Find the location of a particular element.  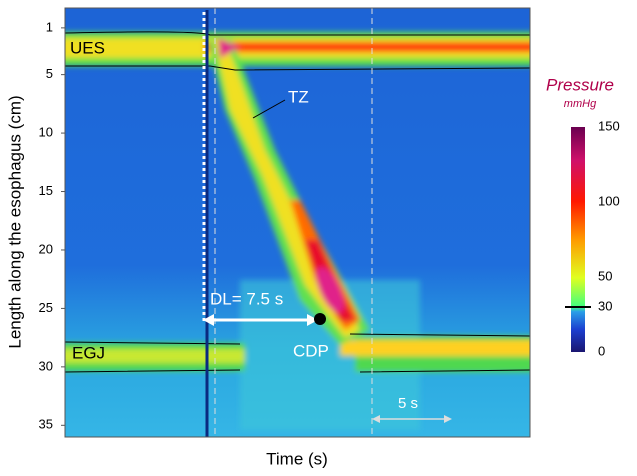

y-tick-label: 25 is located at coordinates (46, 307).